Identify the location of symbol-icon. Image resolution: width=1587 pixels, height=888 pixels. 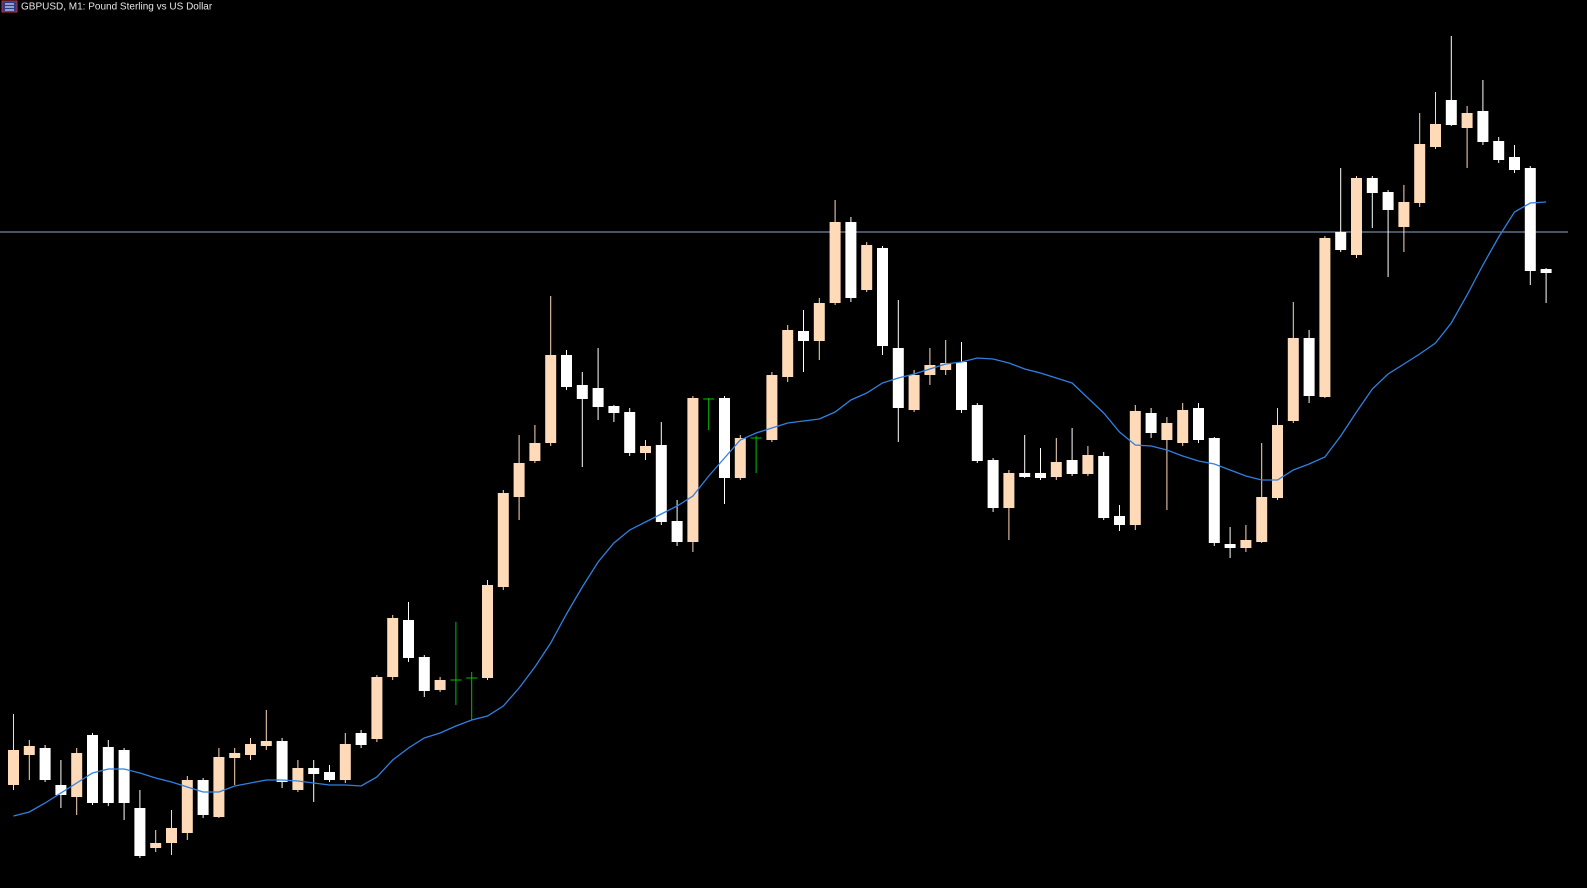
(9, 6).